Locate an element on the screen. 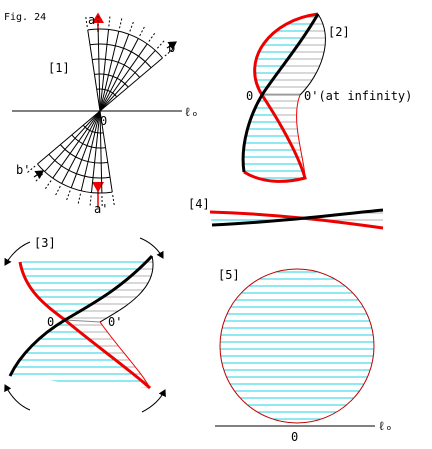 The image size is (432, 449). figure-label: Fig. 24 is located at coordinates (25, 17).